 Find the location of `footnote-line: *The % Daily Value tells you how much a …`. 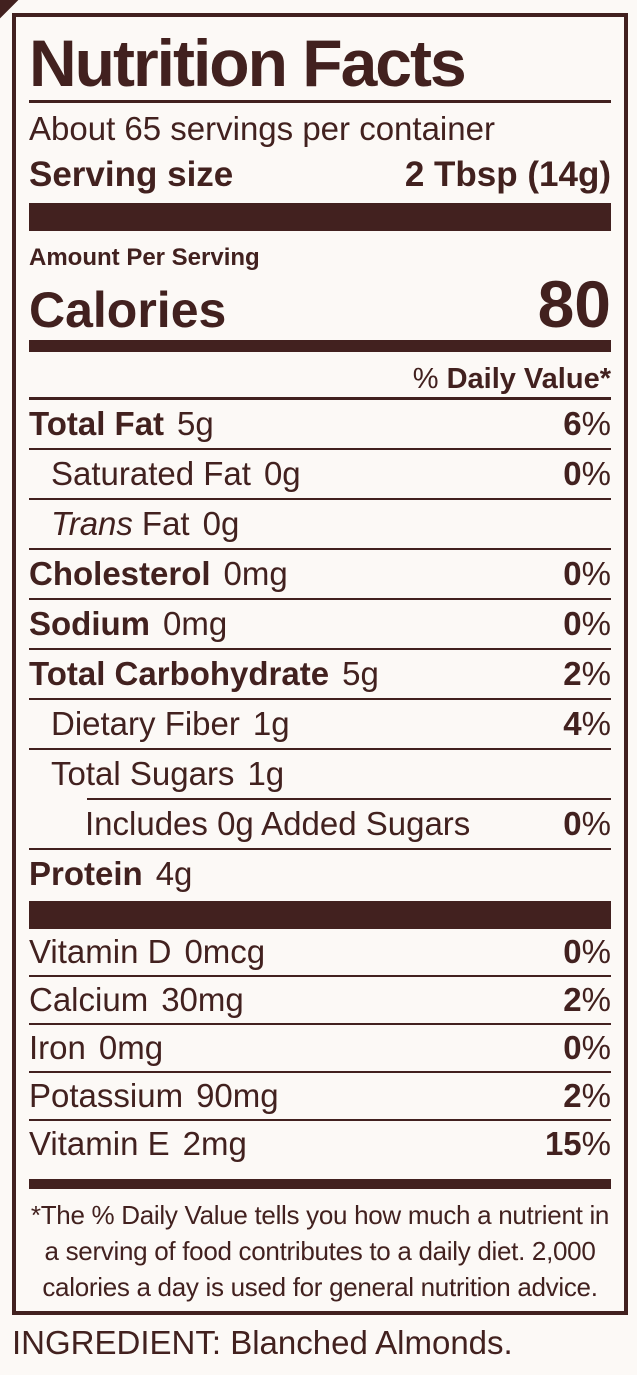

footnote-line: *The % Daily Value tells you how much a … is located at coordinates (320, 1215).